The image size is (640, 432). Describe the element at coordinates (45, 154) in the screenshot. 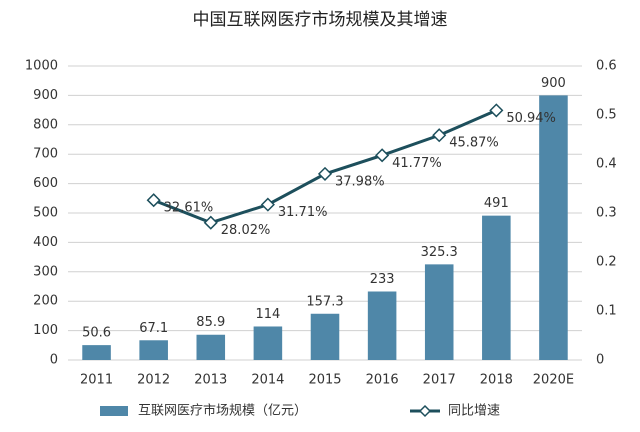

I see `y-tick-label: 700` at that location.